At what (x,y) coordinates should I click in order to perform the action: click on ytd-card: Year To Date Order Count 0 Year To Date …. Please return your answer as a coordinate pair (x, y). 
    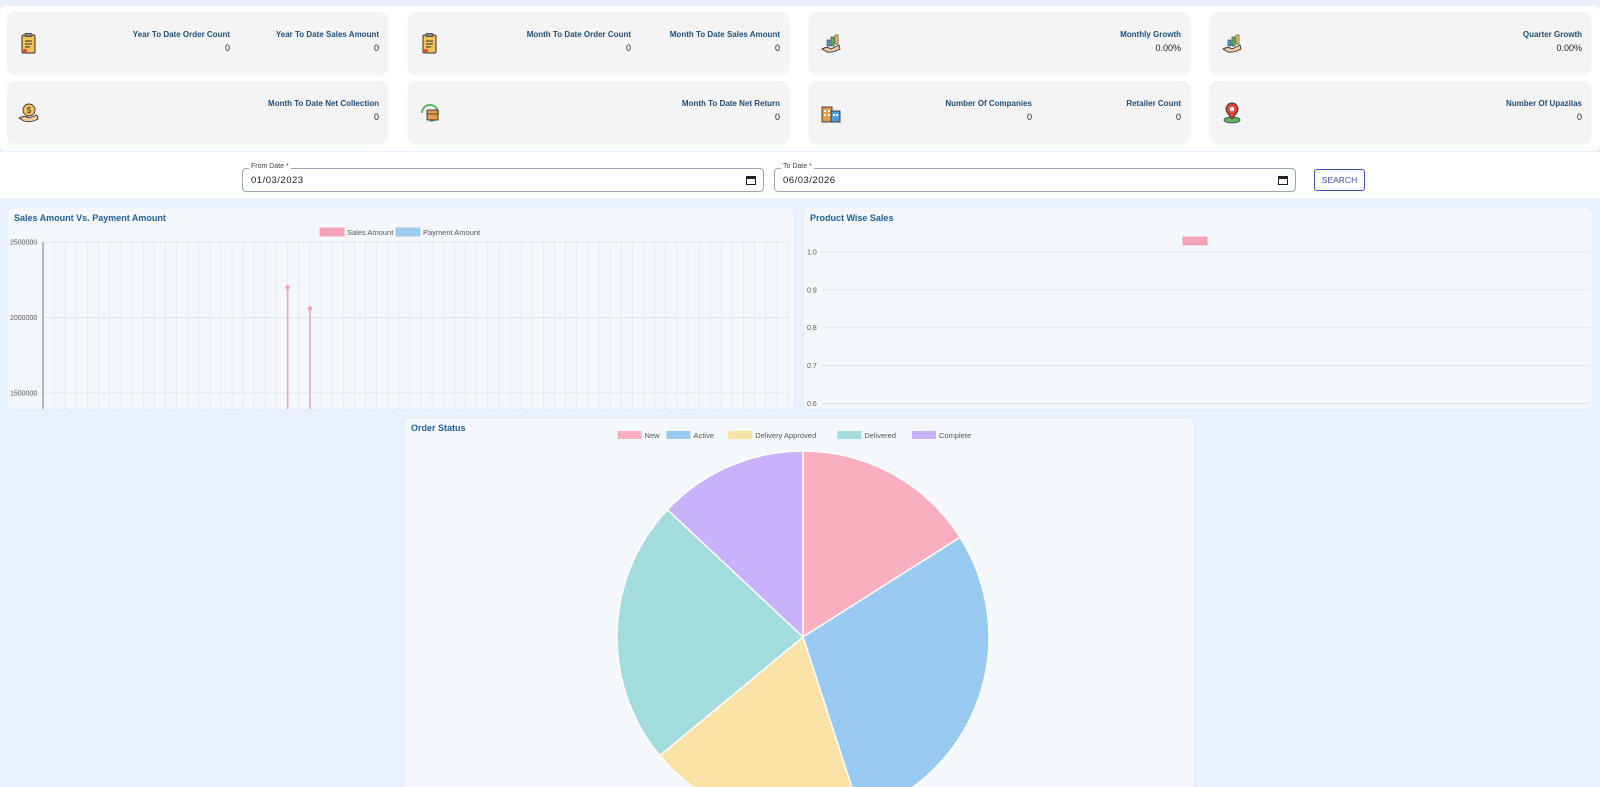
    Looking at the image, I should click on (197, 43).